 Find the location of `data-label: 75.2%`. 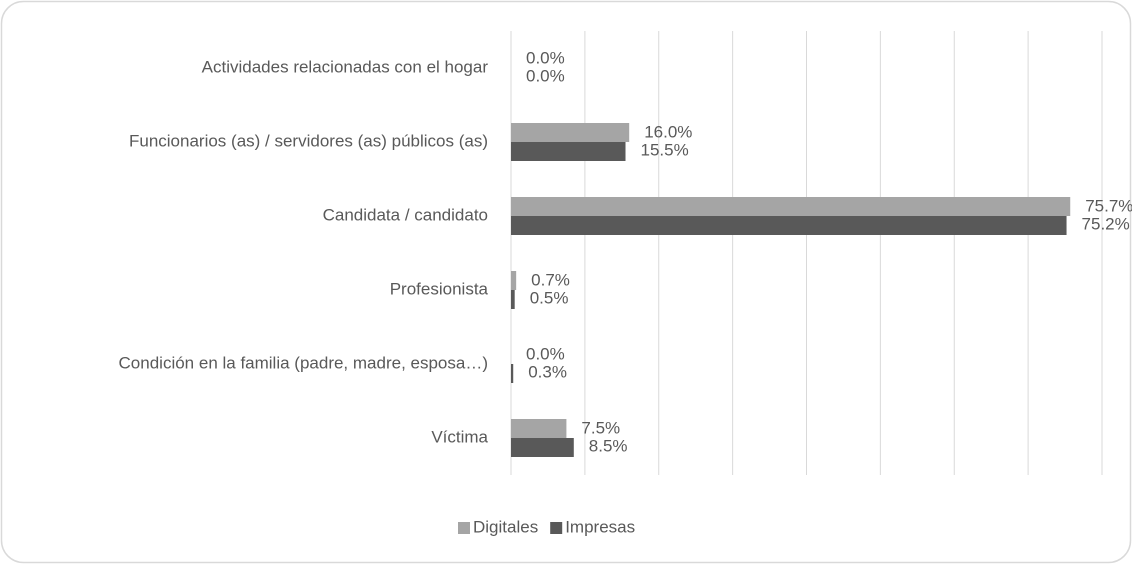

data-label: 75.2% is located at coordinates (1106, 223).